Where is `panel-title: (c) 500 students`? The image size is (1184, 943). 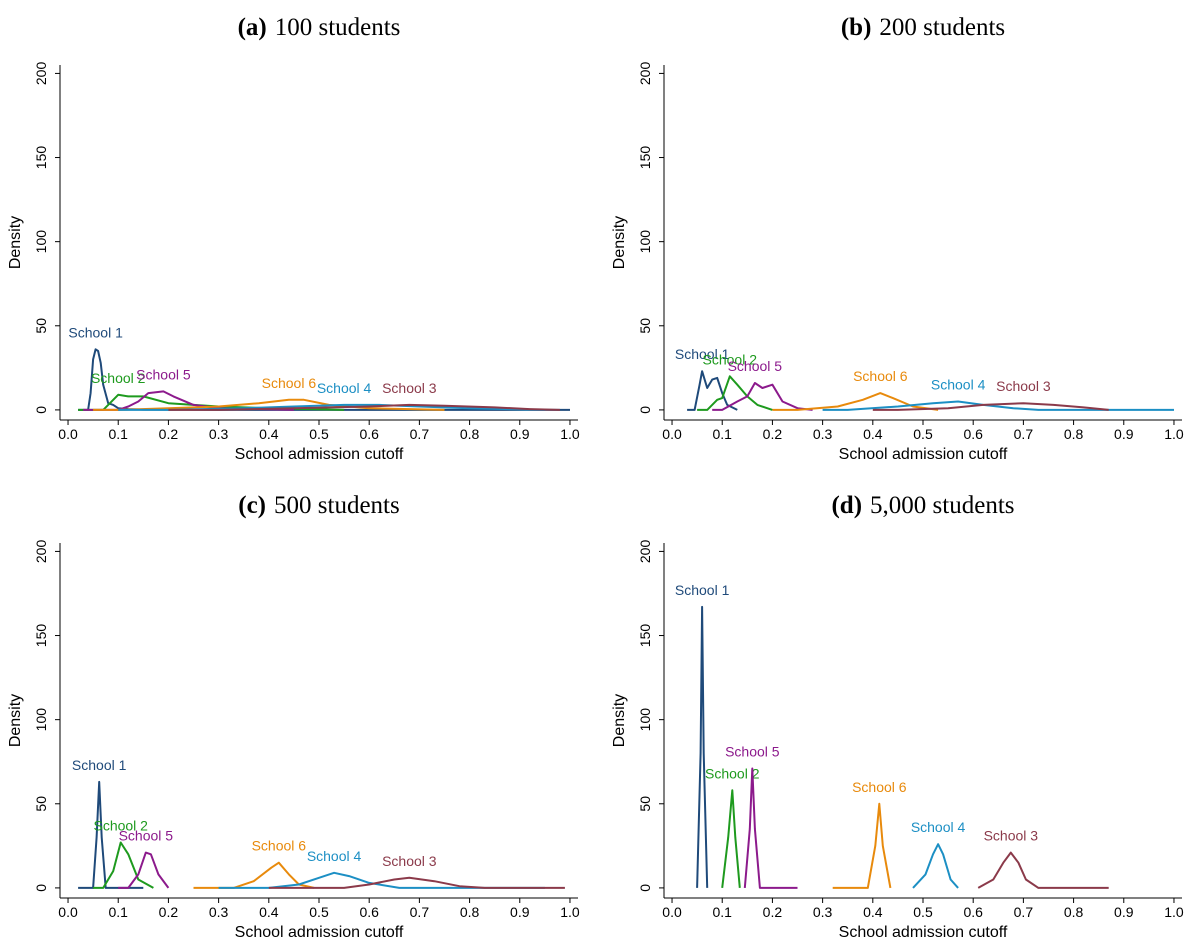 panel-title: (c) 500 students is located at coordinates (318, 505).